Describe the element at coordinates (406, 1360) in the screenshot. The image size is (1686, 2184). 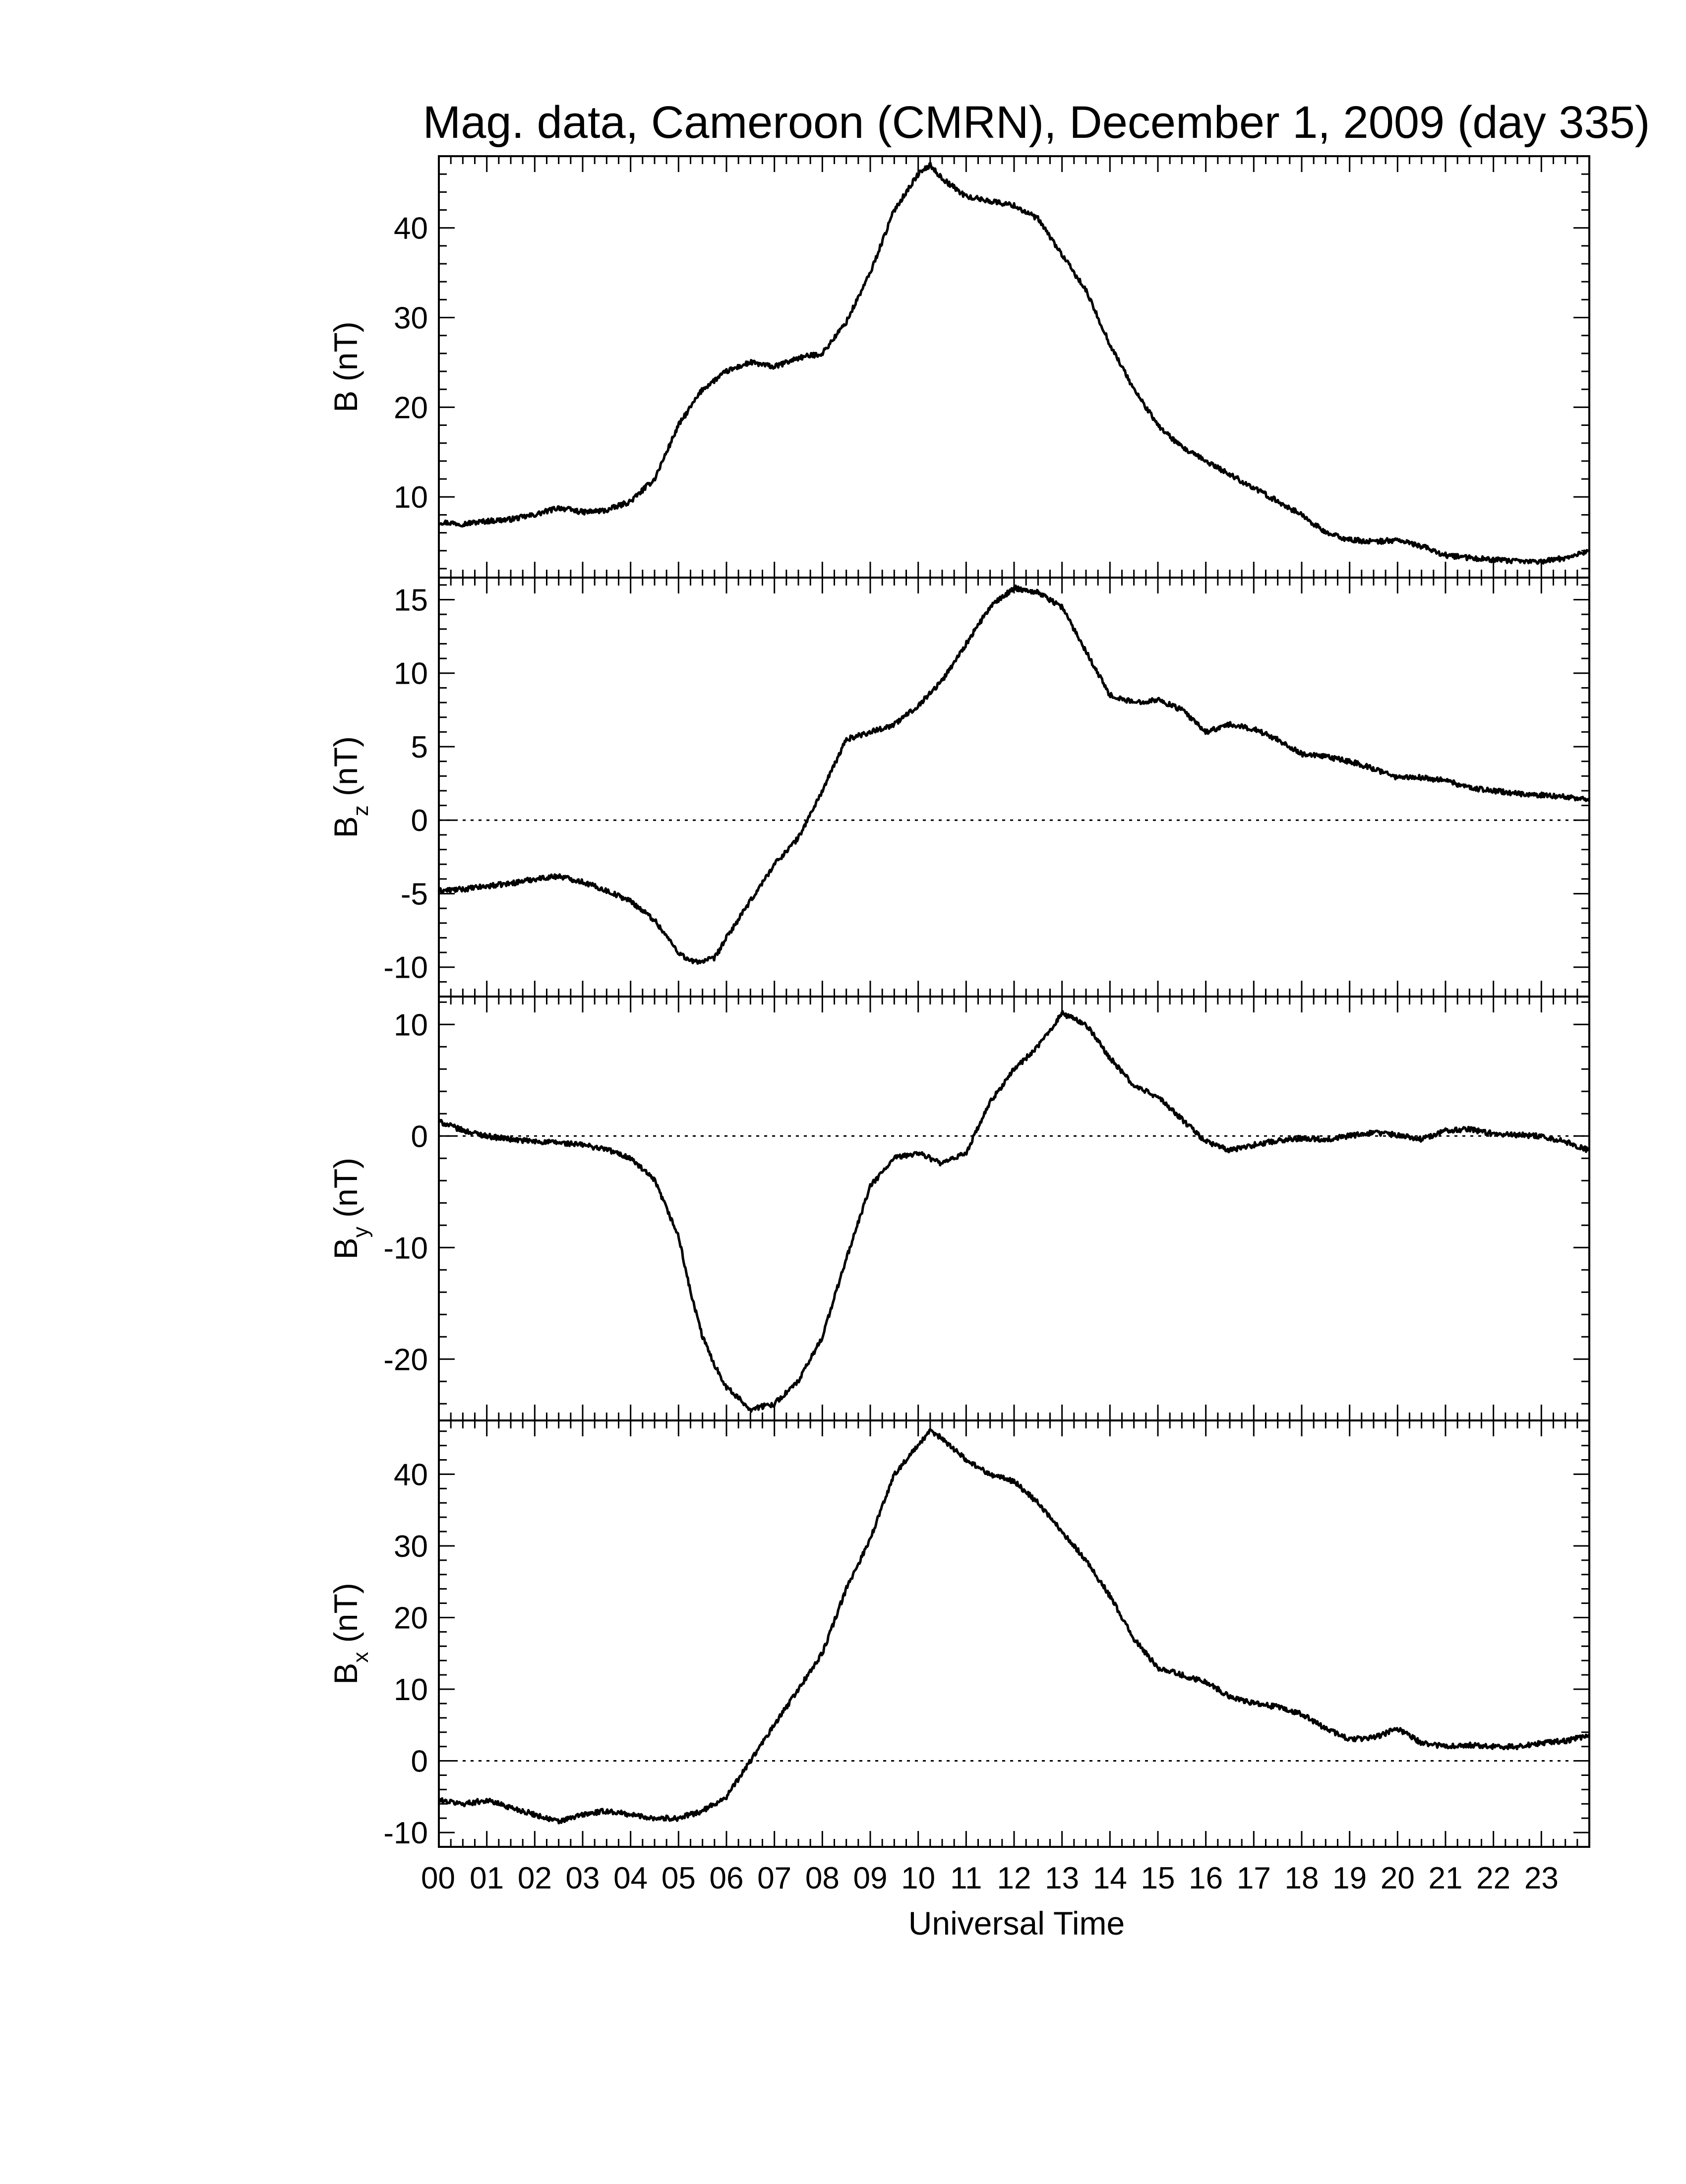
I see `y-tick-label: -20` at that location.